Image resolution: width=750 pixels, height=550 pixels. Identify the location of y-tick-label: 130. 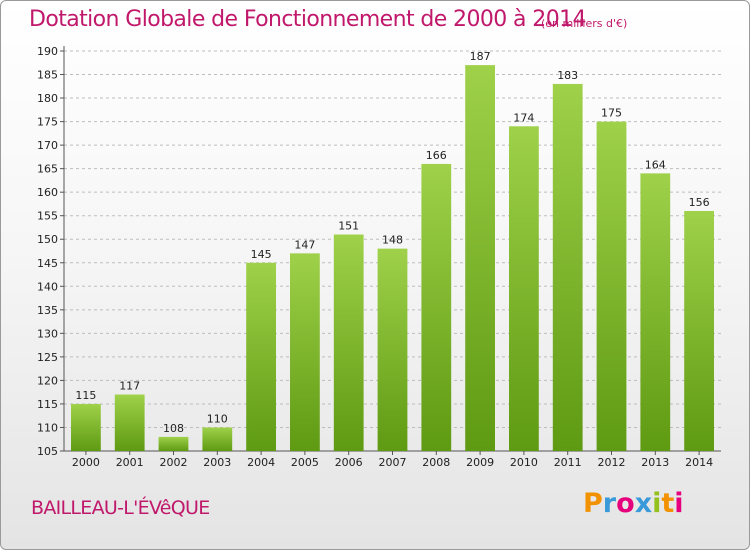
(47, 333).